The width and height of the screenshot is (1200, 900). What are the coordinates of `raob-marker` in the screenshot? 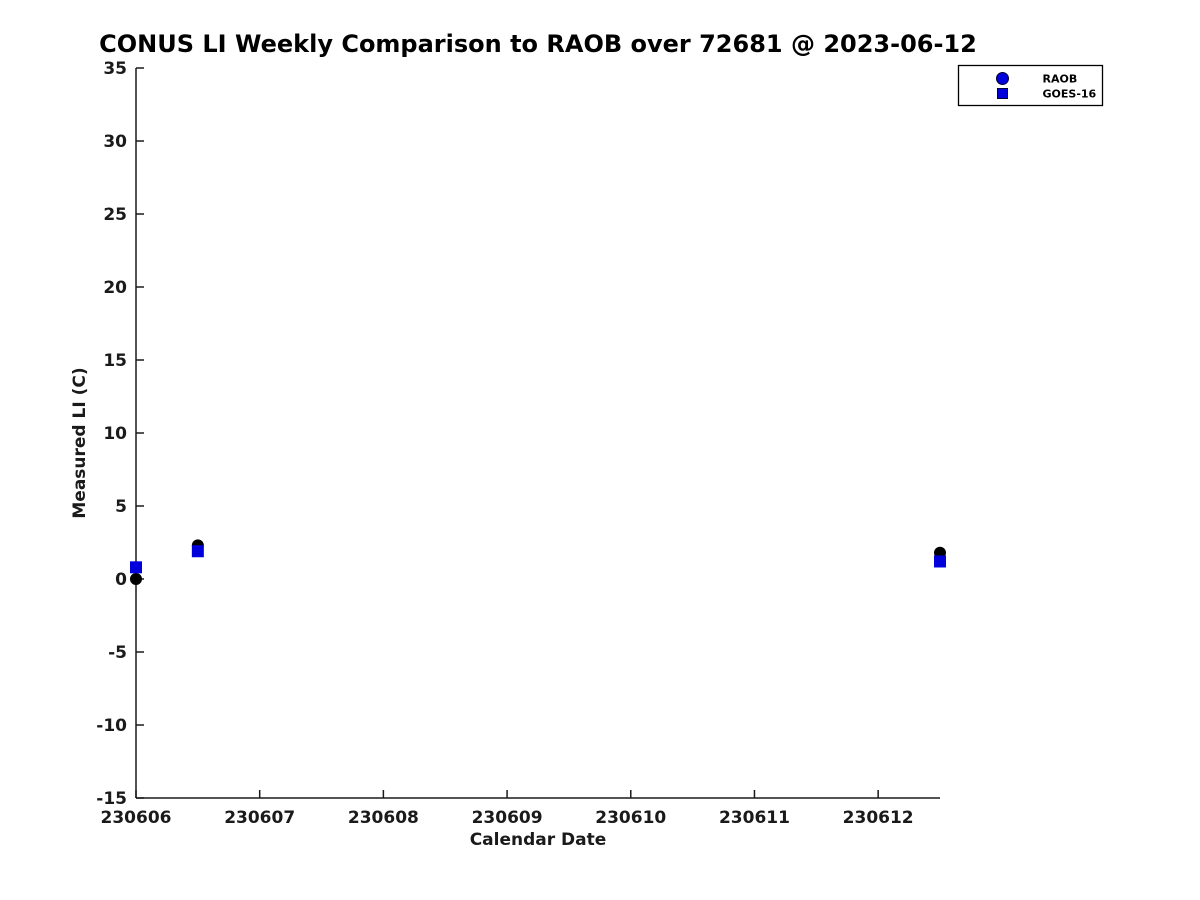 It's located at (136, 579).